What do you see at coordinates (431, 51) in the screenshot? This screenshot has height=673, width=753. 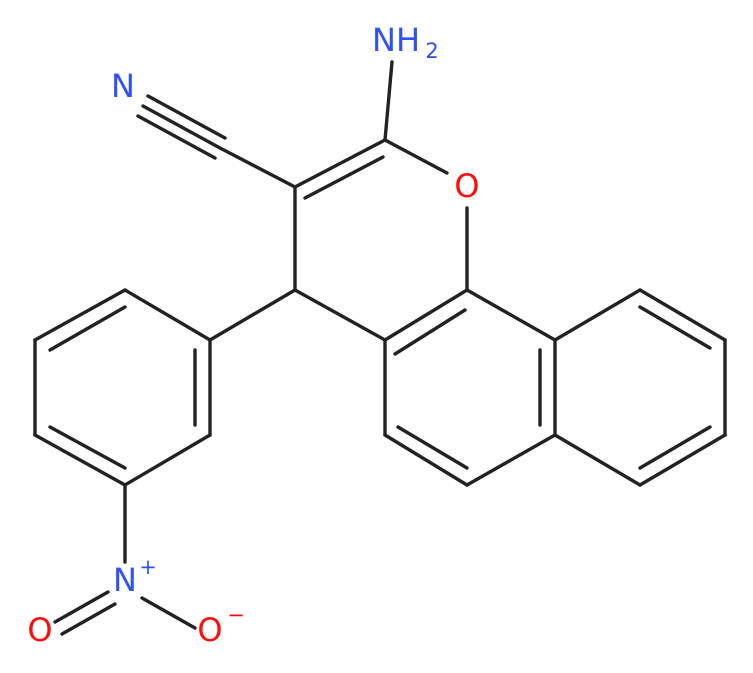 I see `atom-subscript: 2` at bounding box center [431, 51].